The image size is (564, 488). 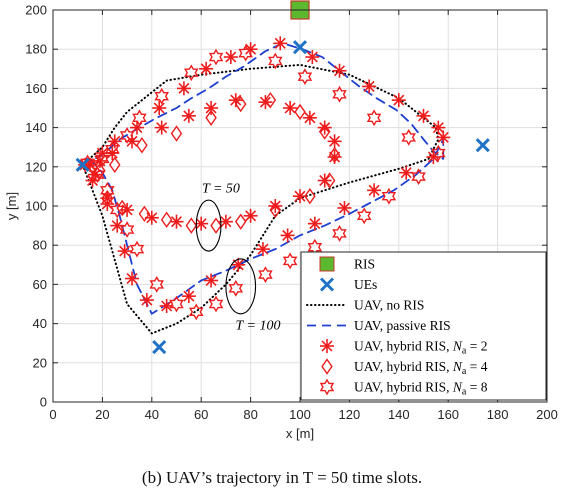 I want to click on annotation-ellipse, so click(x=241, y=286).